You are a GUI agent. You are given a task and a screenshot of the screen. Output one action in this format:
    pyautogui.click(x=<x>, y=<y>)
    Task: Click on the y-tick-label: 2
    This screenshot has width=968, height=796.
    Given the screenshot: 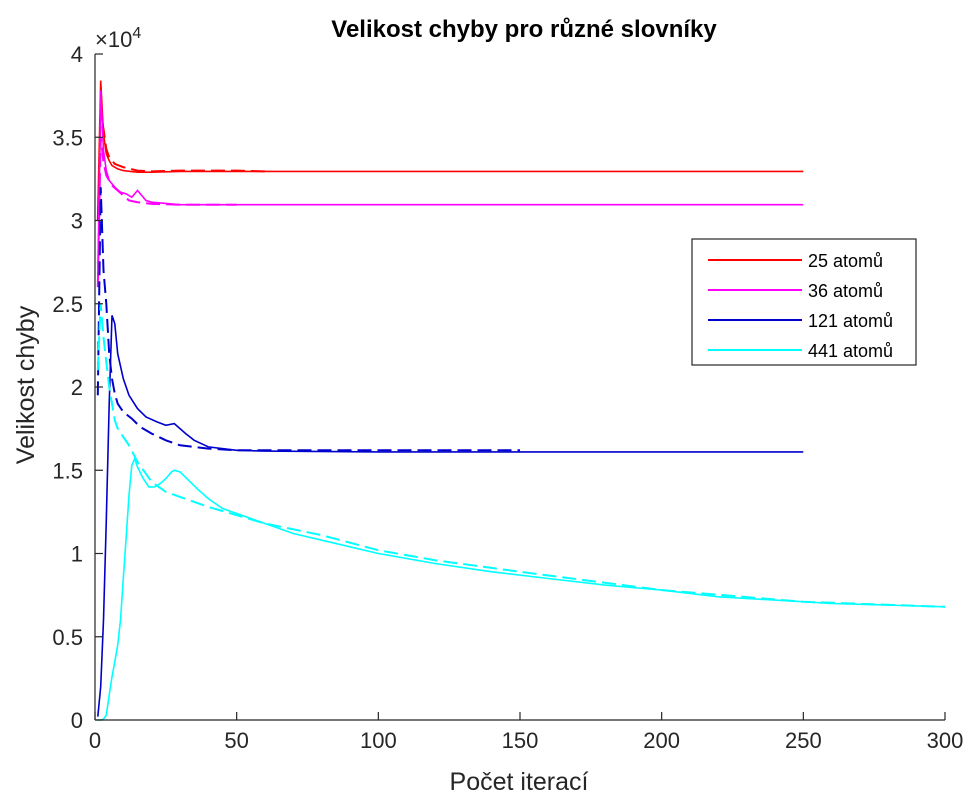 What is the action you would take?
    pyautogui.click(x=77, y=387)
    